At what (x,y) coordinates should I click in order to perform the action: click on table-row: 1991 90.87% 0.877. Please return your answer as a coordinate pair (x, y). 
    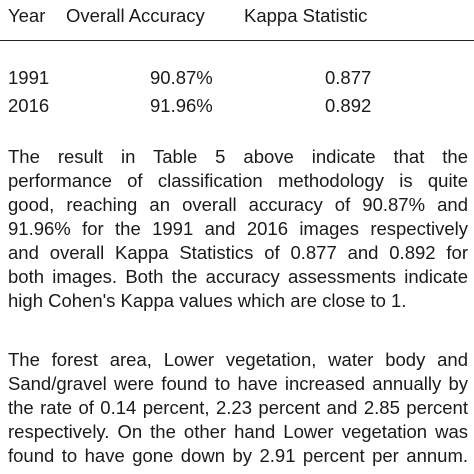
    Looking at the image, I should click on (237, 78).